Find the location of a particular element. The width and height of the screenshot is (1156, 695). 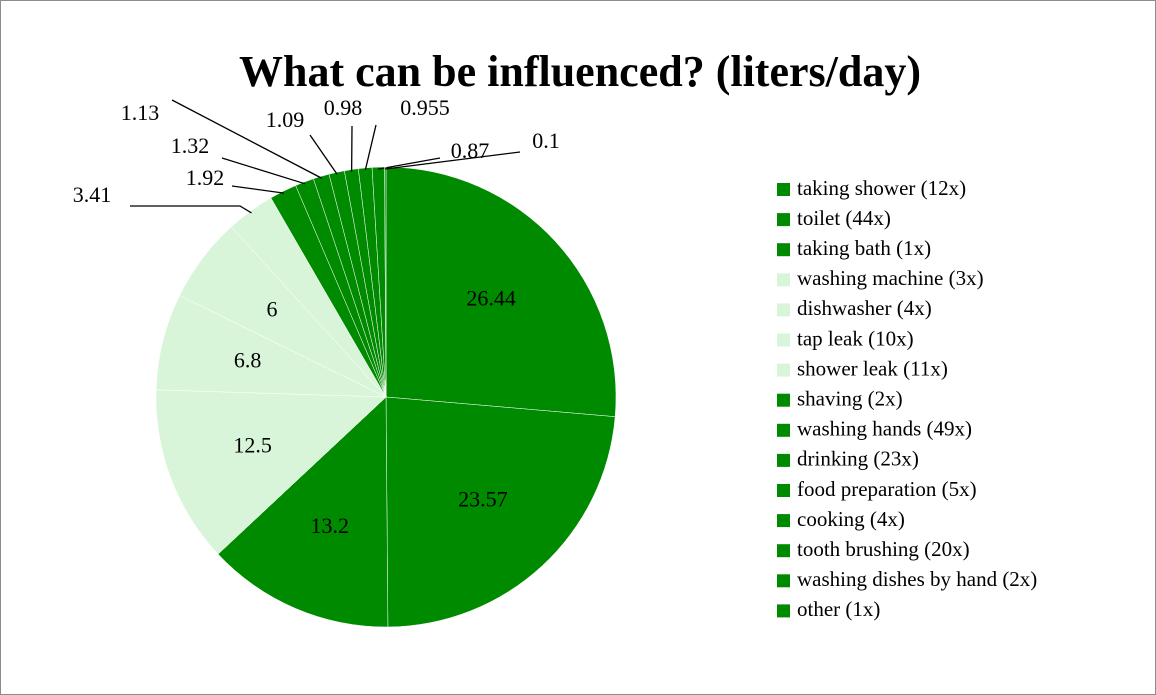

legend-label: shower leak (11x) is located at coordinates (872, 368).